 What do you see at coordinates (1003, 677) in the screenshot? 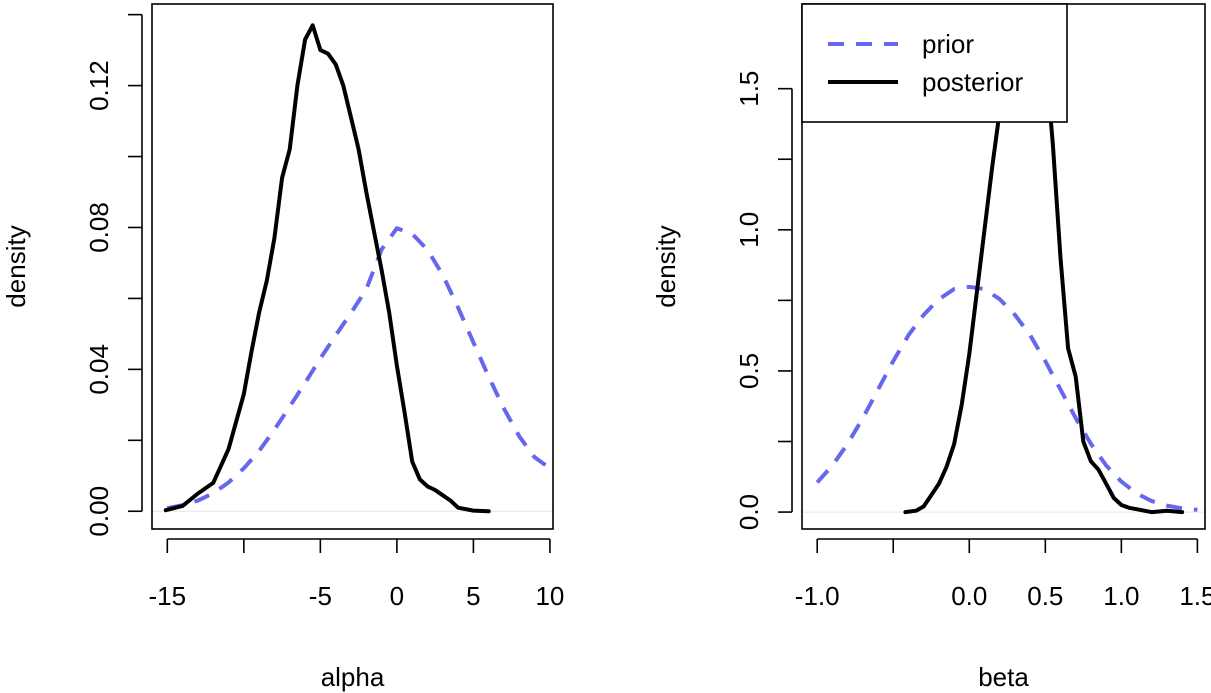
I see `x-axis-title: beta` at bounding box center [1003, 677].